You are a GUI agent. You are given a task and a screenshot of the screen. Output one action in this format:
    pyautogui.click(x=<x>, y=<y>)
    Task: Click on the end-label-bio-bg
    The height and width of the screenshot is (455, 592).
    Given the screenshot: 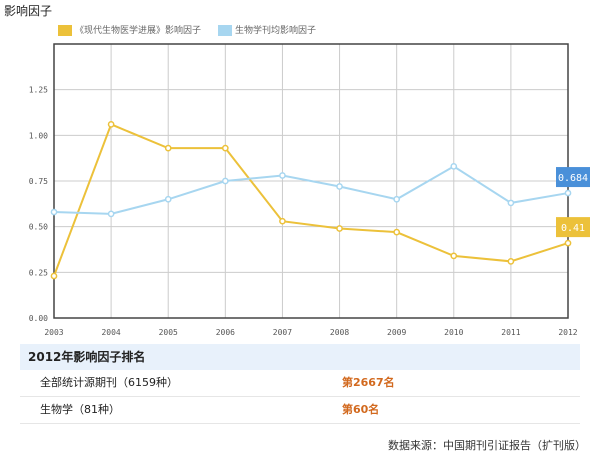 What is the action you would take?
    pyautogui.click(x=573, y=177)
    